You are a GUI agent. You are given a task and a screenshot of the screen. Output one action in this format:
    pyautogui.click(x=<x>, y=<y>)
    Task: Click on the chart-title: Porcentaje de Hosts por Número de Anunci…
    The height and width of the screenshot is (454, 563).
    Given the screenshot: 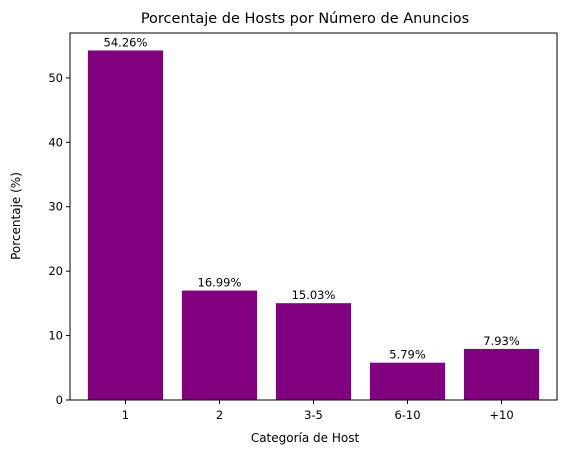 What is the action you would take?
    pyautogui.click(x=305, y=19)
    